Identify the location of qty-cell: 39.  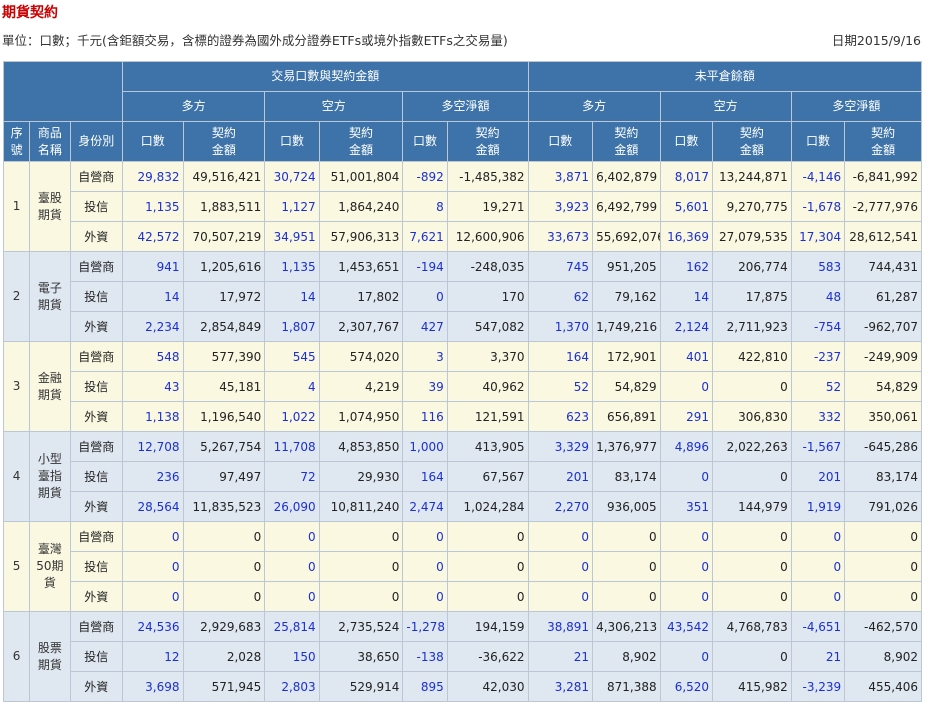
(425, 386).